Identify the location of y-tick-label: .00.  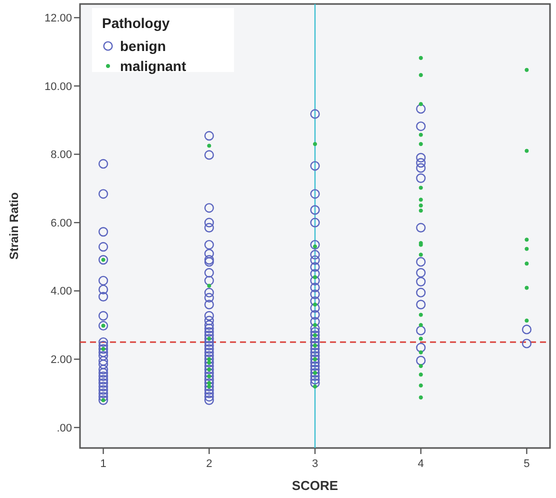
(64, 428).